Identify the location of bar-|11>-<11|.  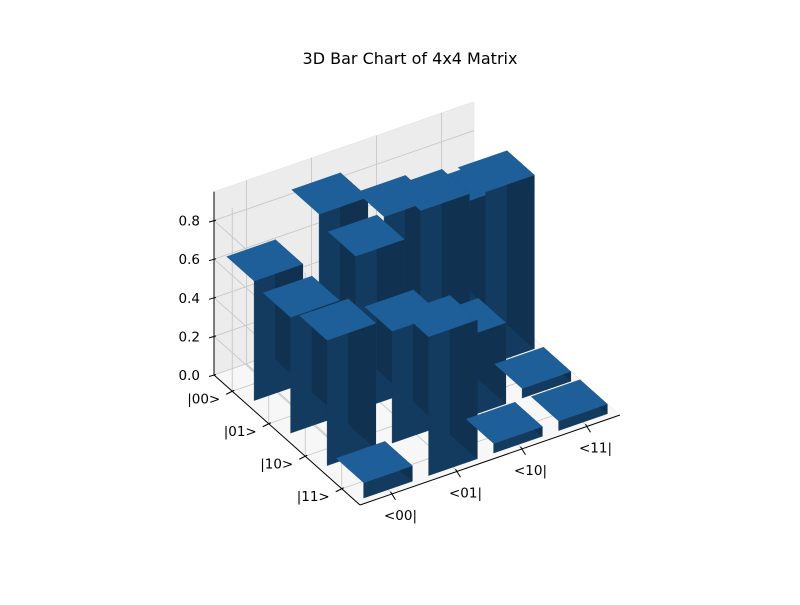
(569, 405).